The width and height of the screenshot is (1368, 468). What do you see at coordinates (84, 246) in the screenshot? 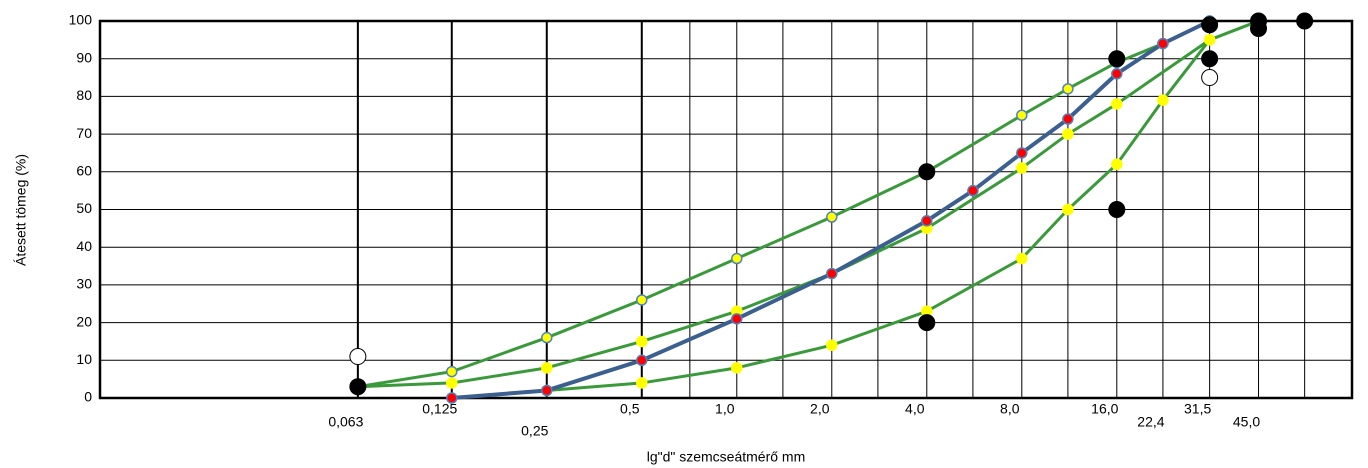
I see `y-tick-label: 40` at bounding box center [84, 246].